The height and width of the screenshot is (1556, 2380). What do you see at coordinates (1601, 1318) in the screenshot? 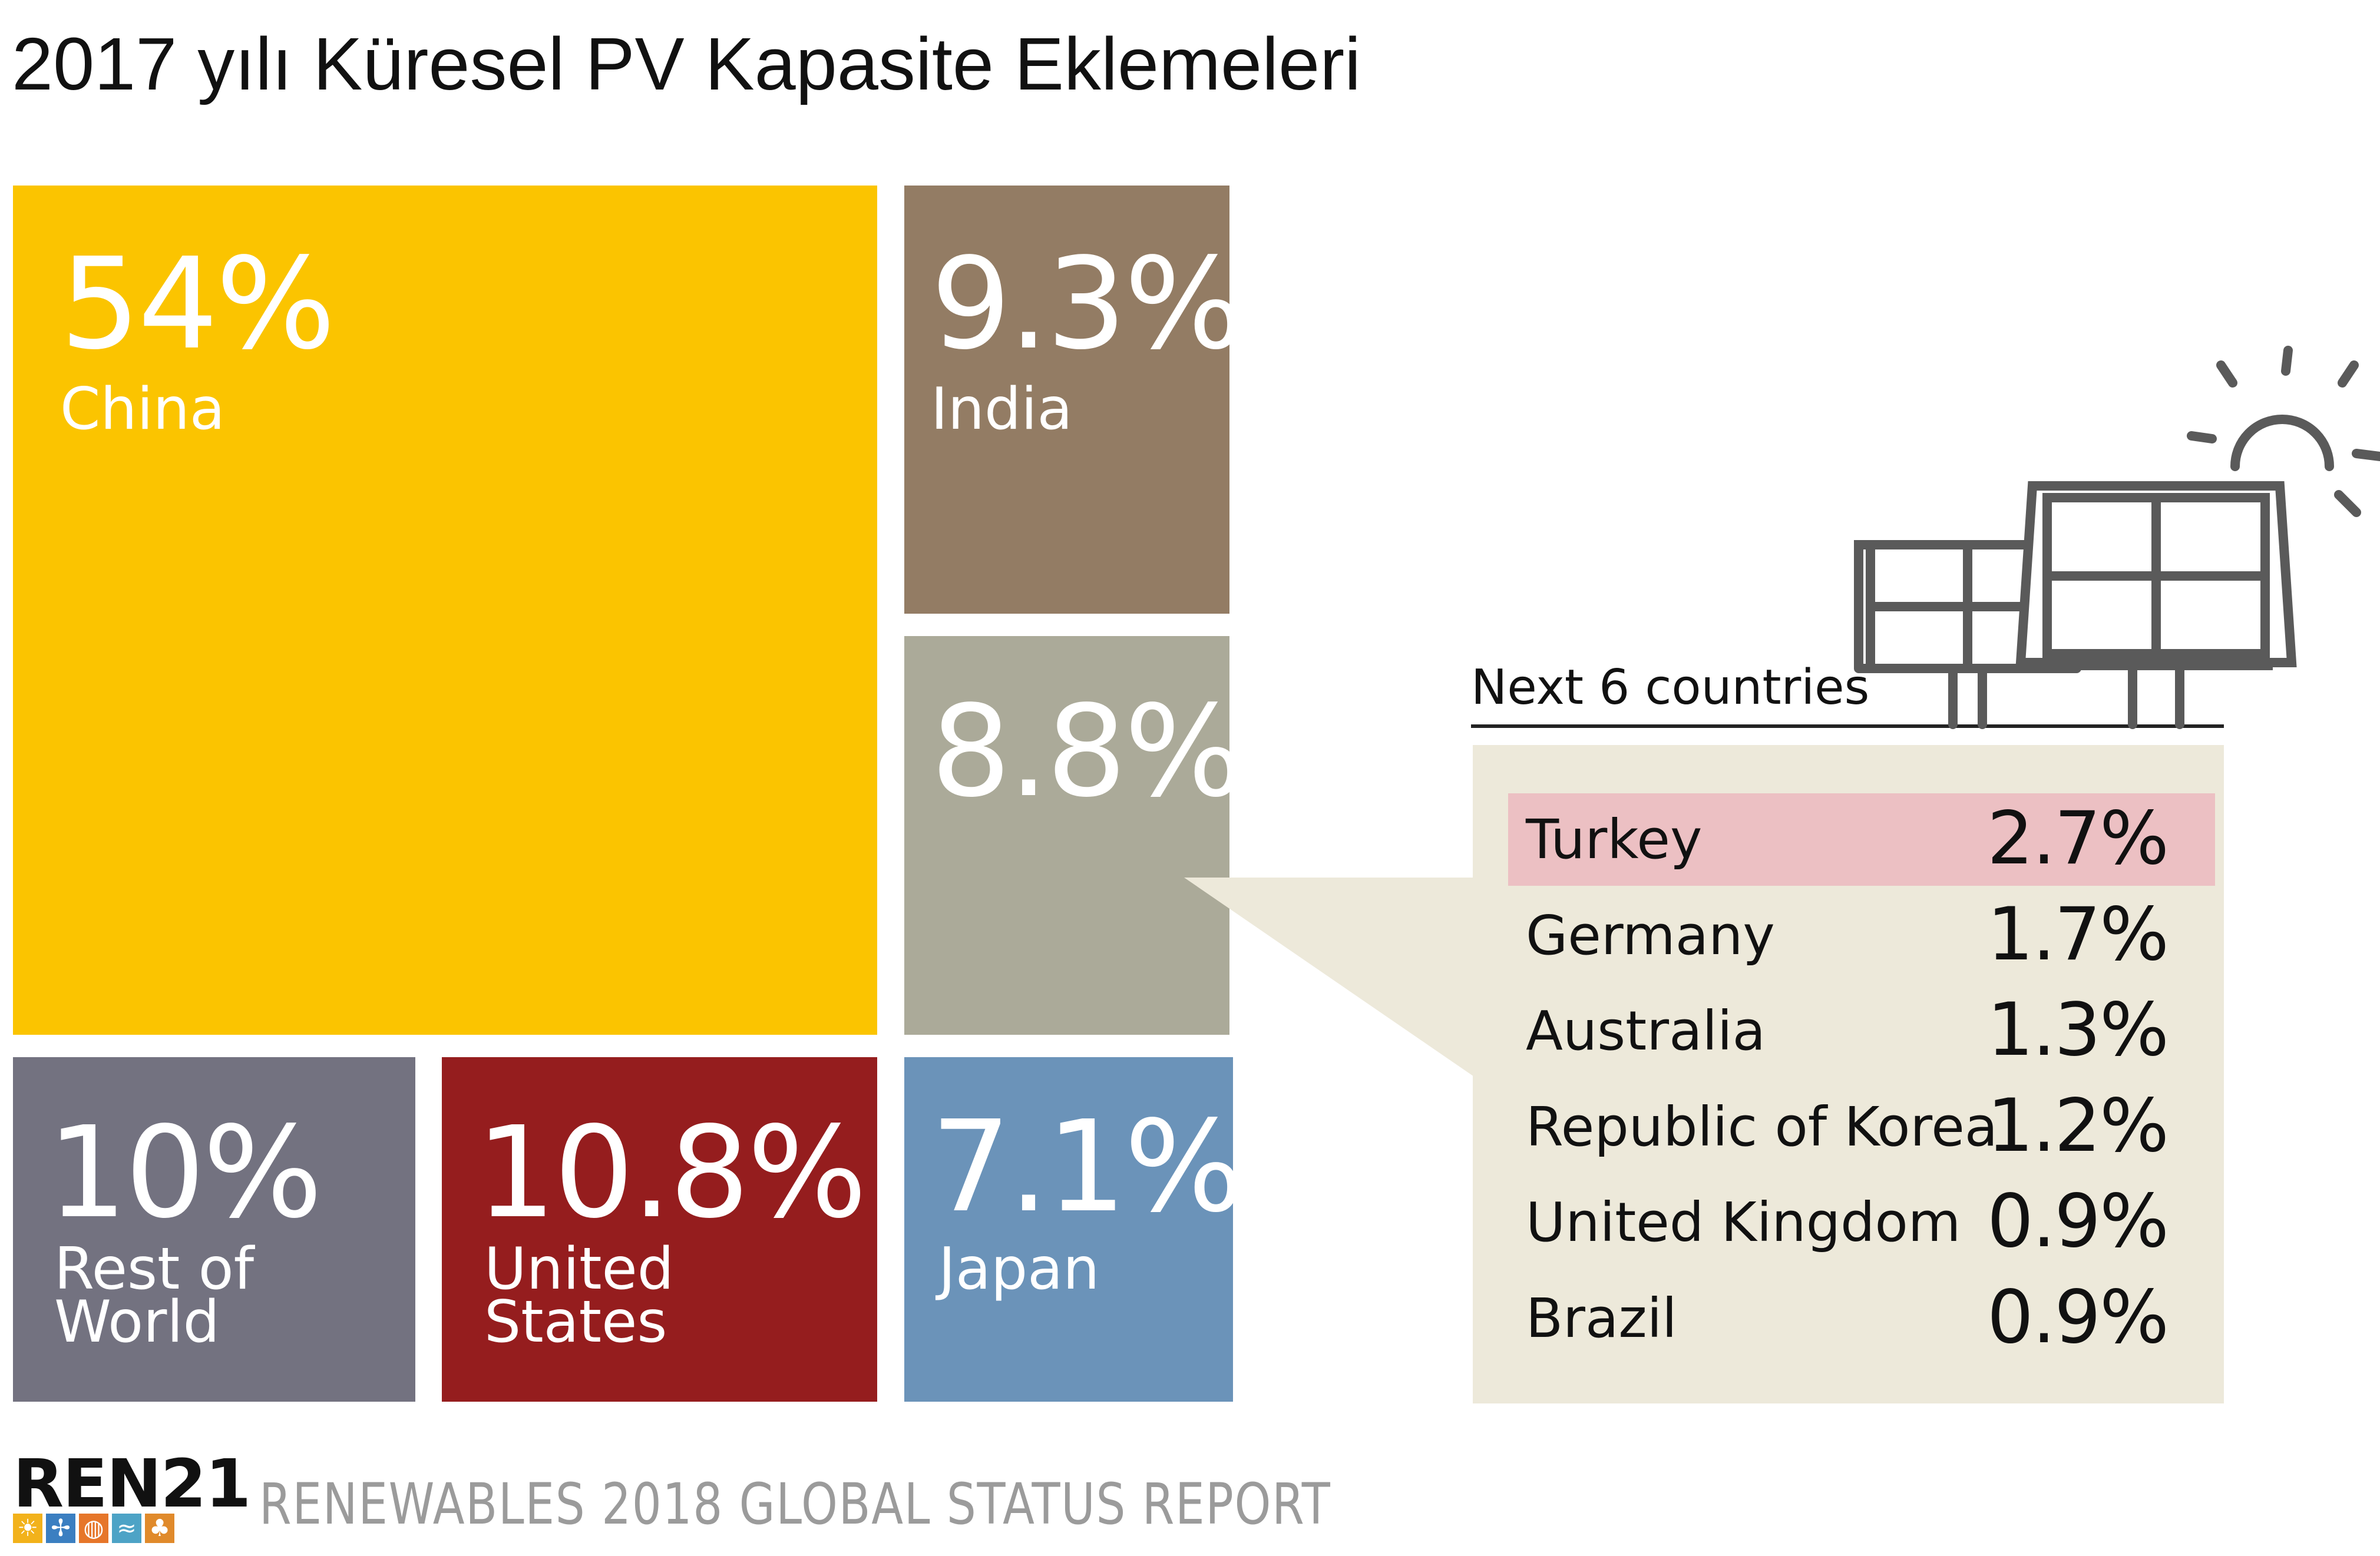
I see `country-name: Brazil` at bounding box center [1601, 1318].